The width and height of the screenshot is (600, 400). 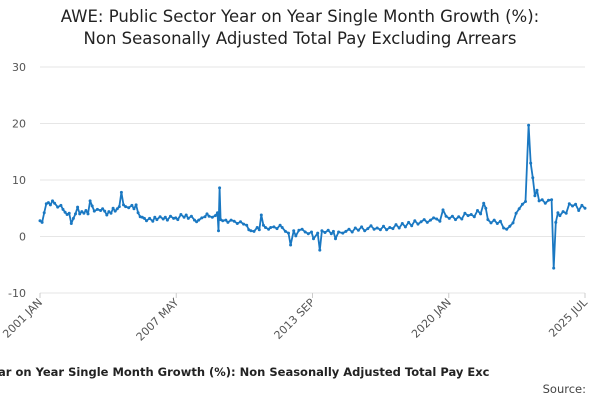 What do you see at coordinates (19, 124) in the screenshot?
I see `y-tick-label: 20` at bounding box center [19, 124].